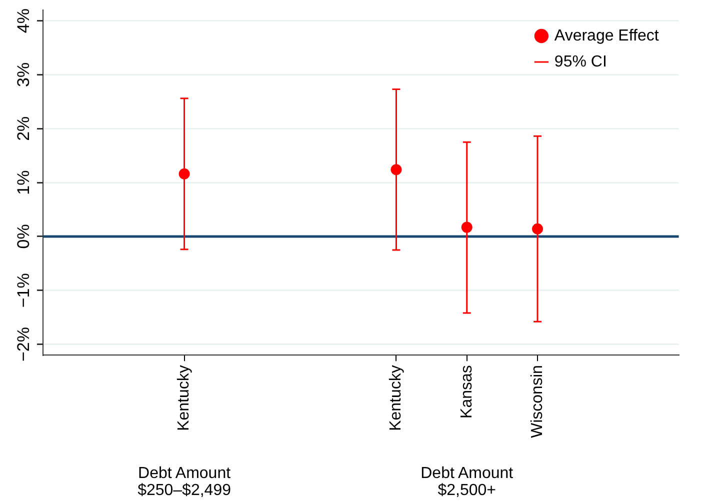  Describe the element at coordinates (185, 482) in the screenshot. I see `text: Debt Amount $250–$2,499` at that location.